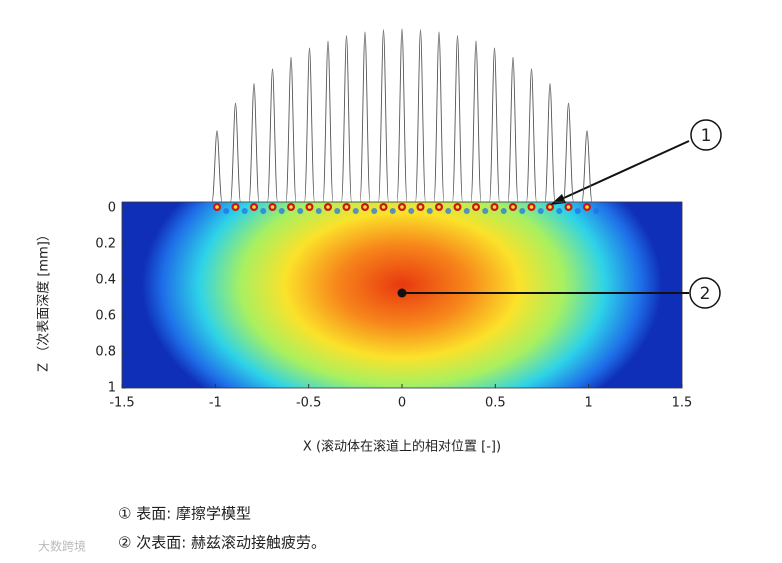 This screenshot has width=782, height=563. I want to click on x-tick-label: -0.5, so click(308, 403).